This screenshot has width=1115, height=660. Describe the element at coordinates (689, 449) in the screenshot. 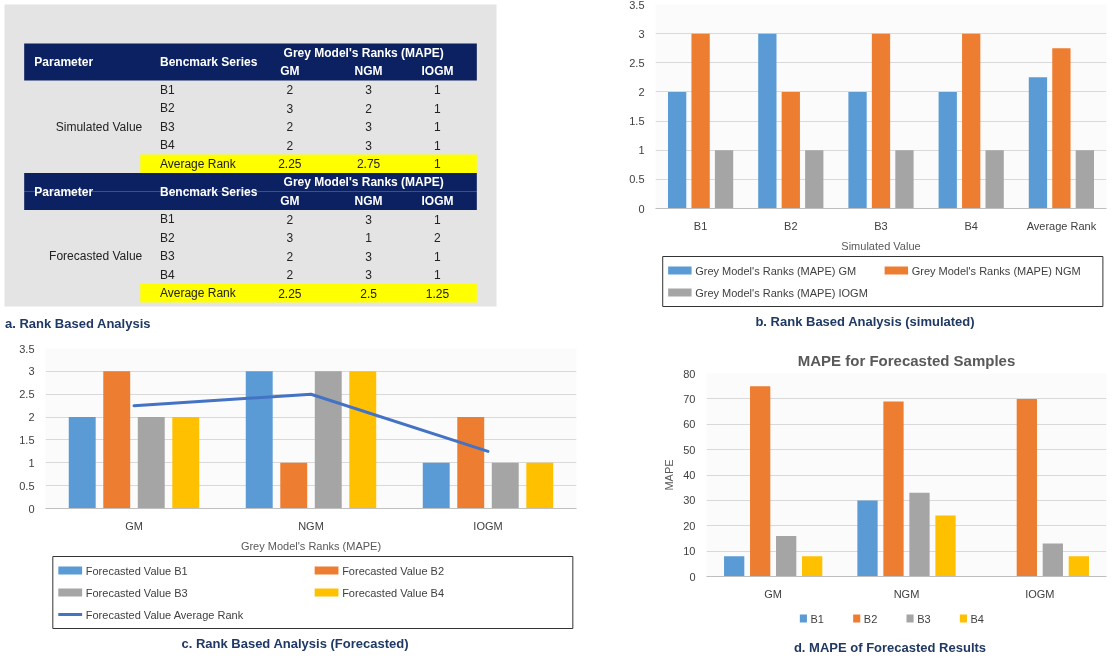

I see `y-tick-label: 50` at that location.